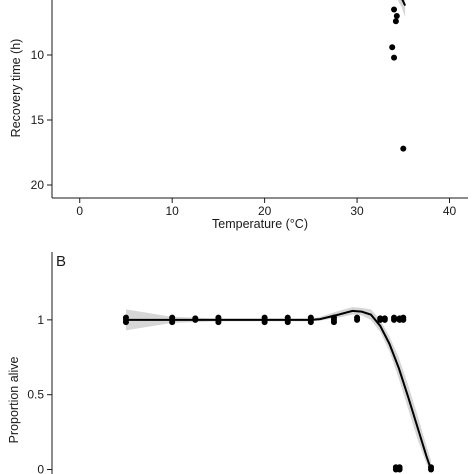 The width and height of the screenshot is (474, 474). What do you see at coordinates (38, 120) in the screenshot?
I see `y-tick-label: 15` at bounding box center [38, 120].